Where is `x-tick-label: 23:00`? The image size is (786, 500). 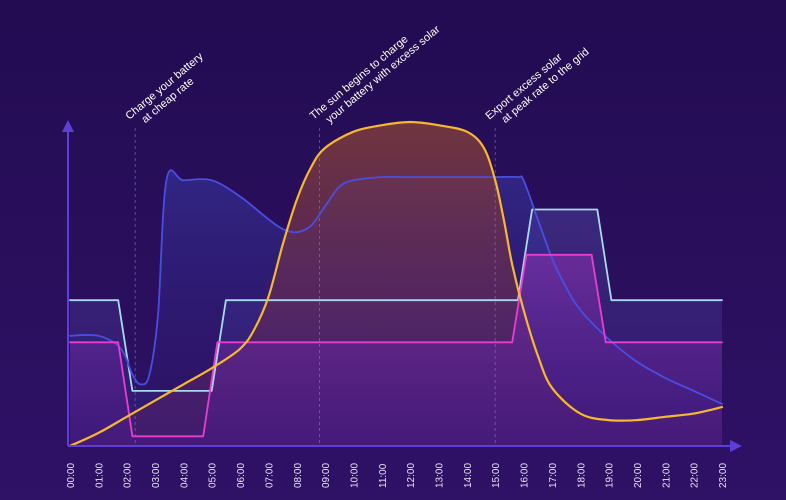
x-tick-label: 23:00 is located at coordinates (723, 475).